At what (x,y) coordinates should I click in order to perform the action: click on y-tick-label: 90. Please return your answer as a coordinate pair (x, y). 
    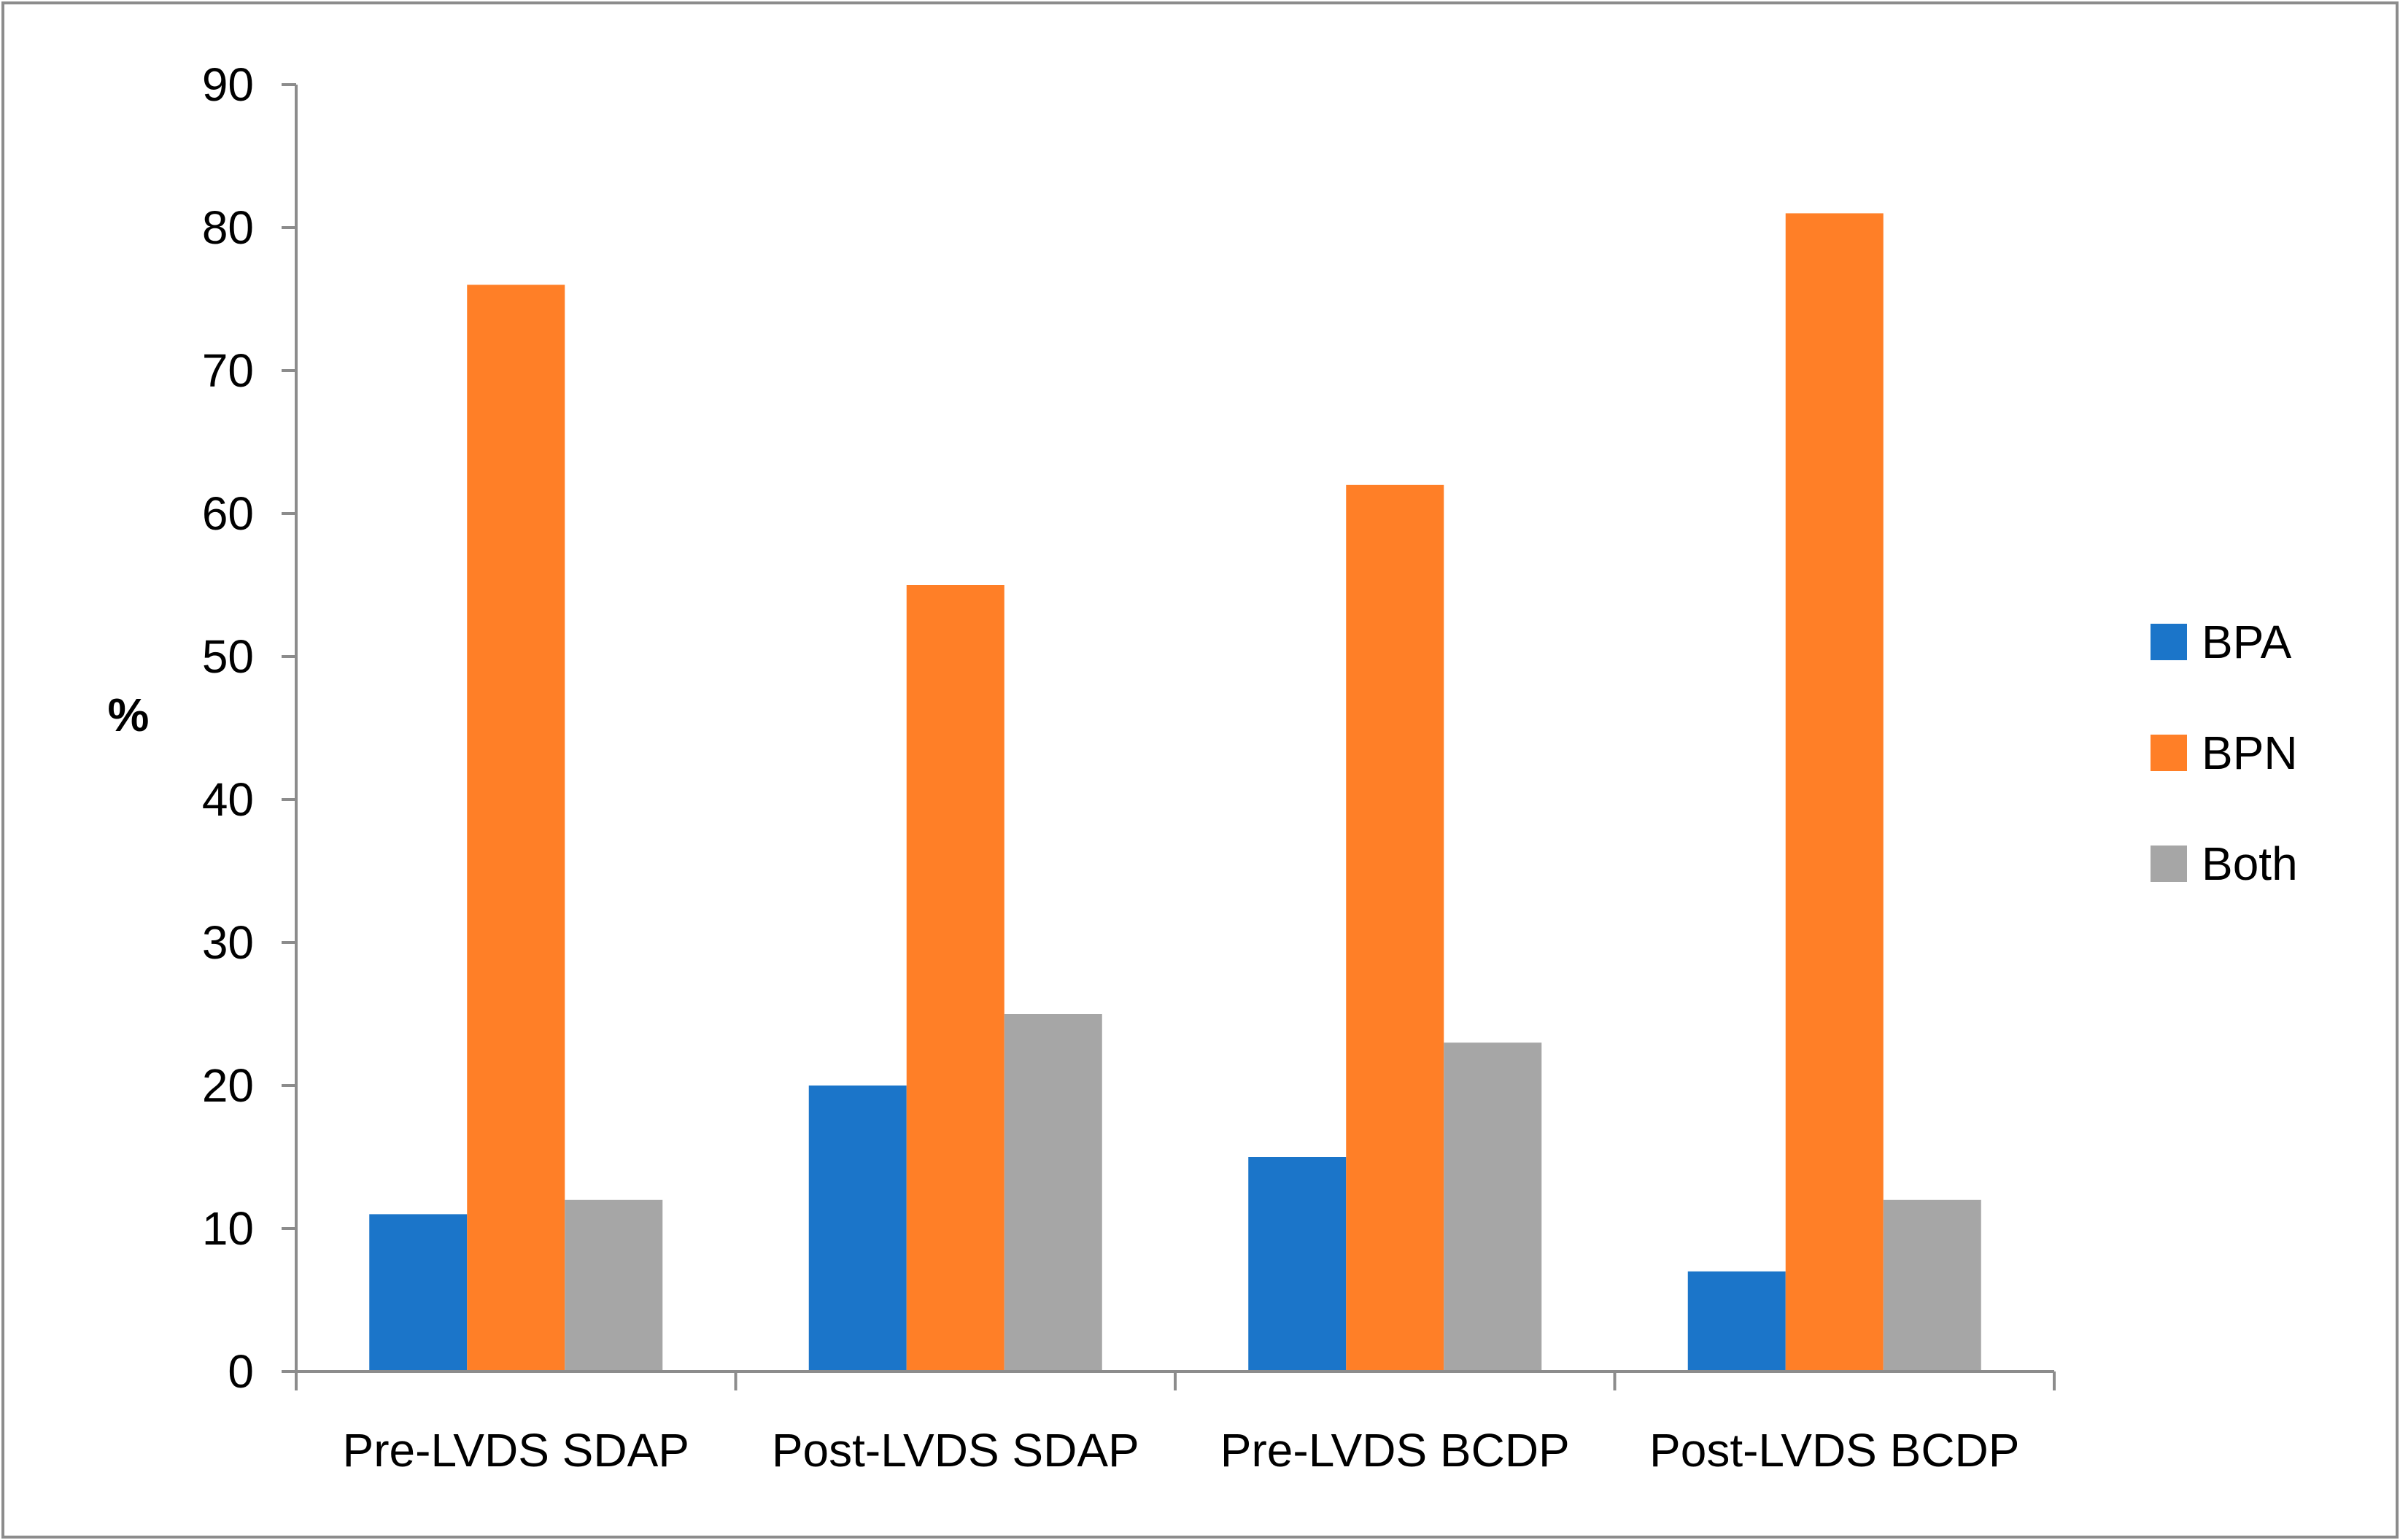
    Looking at the image, I should click on (228, 84).